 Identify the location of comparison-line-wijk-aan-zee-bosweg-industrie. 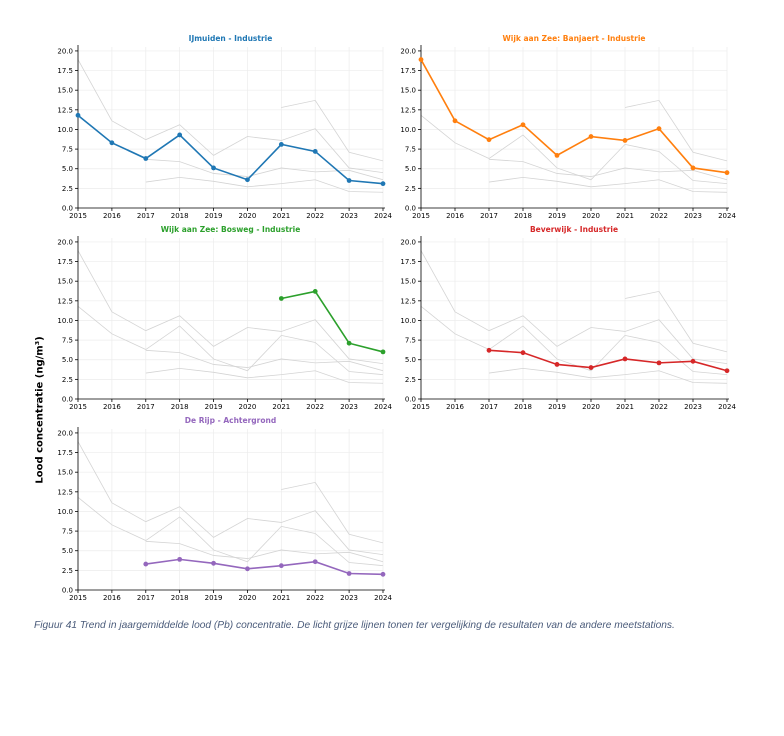
(332, 130).